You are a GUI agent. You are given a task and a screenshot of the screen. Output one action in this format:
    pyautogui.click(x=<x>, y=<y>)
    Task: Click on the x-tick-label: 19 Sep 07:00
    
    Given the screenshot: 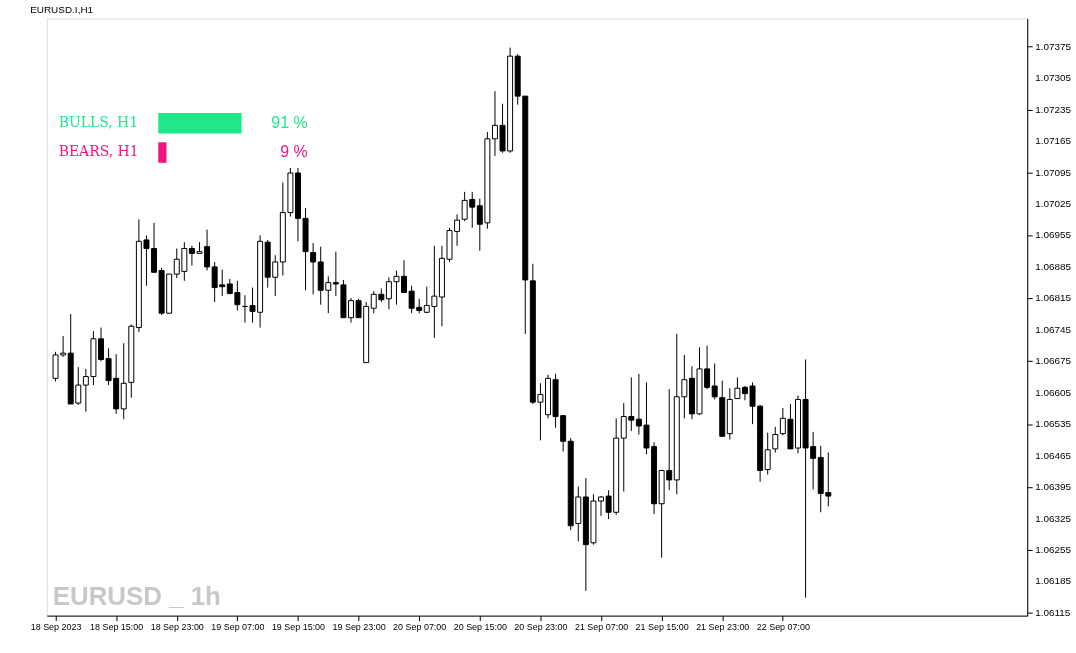 What is the action you would take?
    pyautogui.click(x=238, y=627)
    